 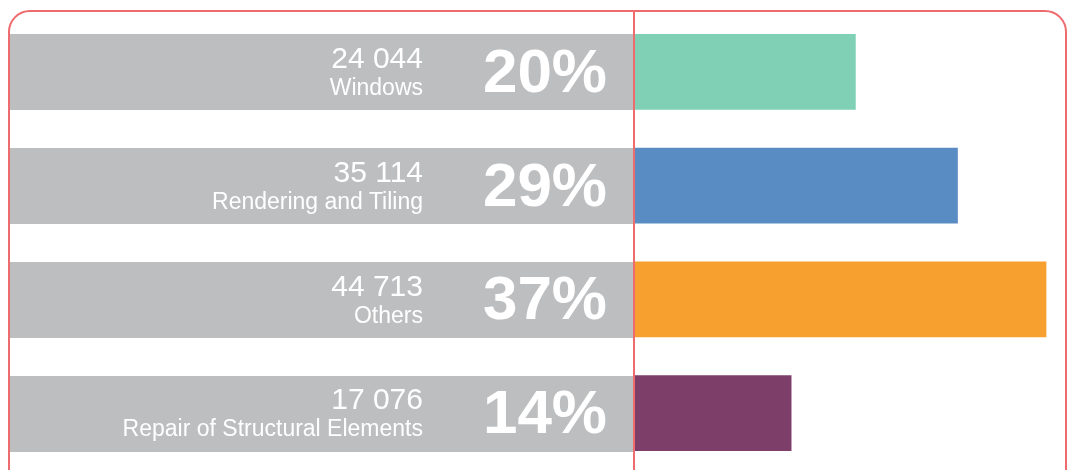 What do you see at coordinates (376, 87) in the screenshot?
I see `y-tick-label: Windows` at bounding box center [376, 87].